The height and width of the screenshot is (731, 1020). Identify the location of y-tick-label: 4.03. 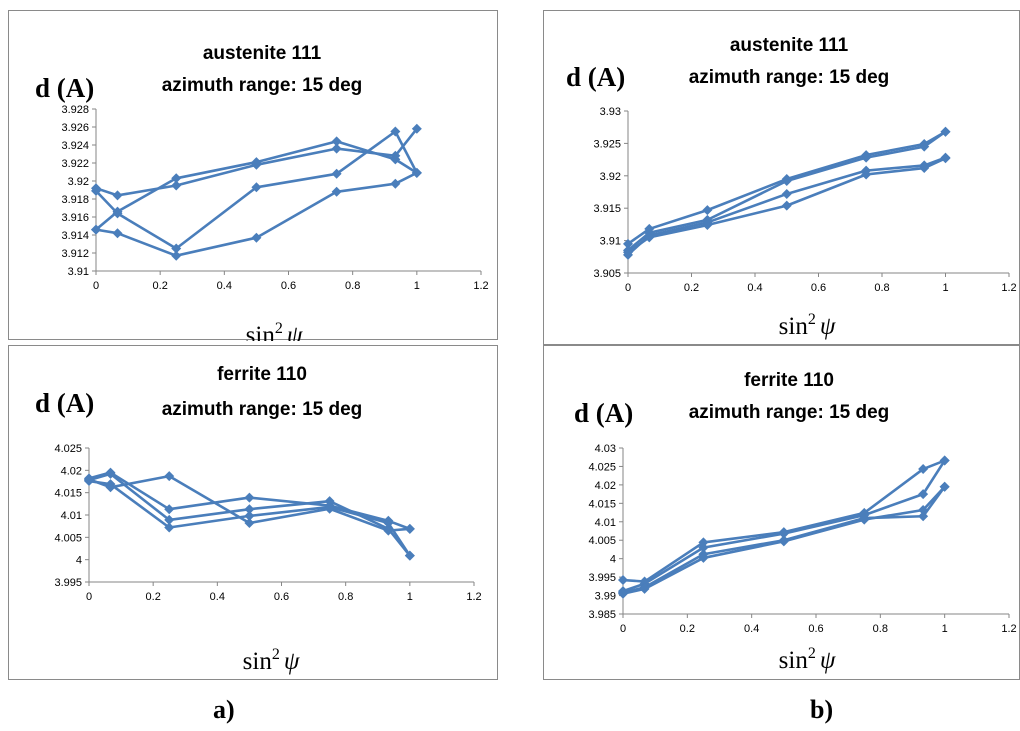
(605, 449).